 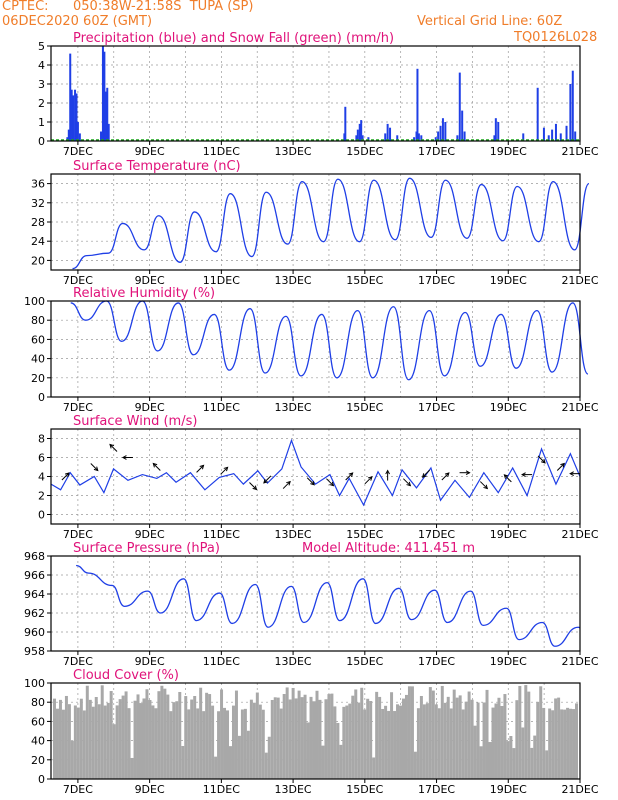 What do you see at coordinates (388, 548) in the screenshot?
I see `panel-annotation: Model Altitude: 411.451 m` at bounding box center [388, 548].